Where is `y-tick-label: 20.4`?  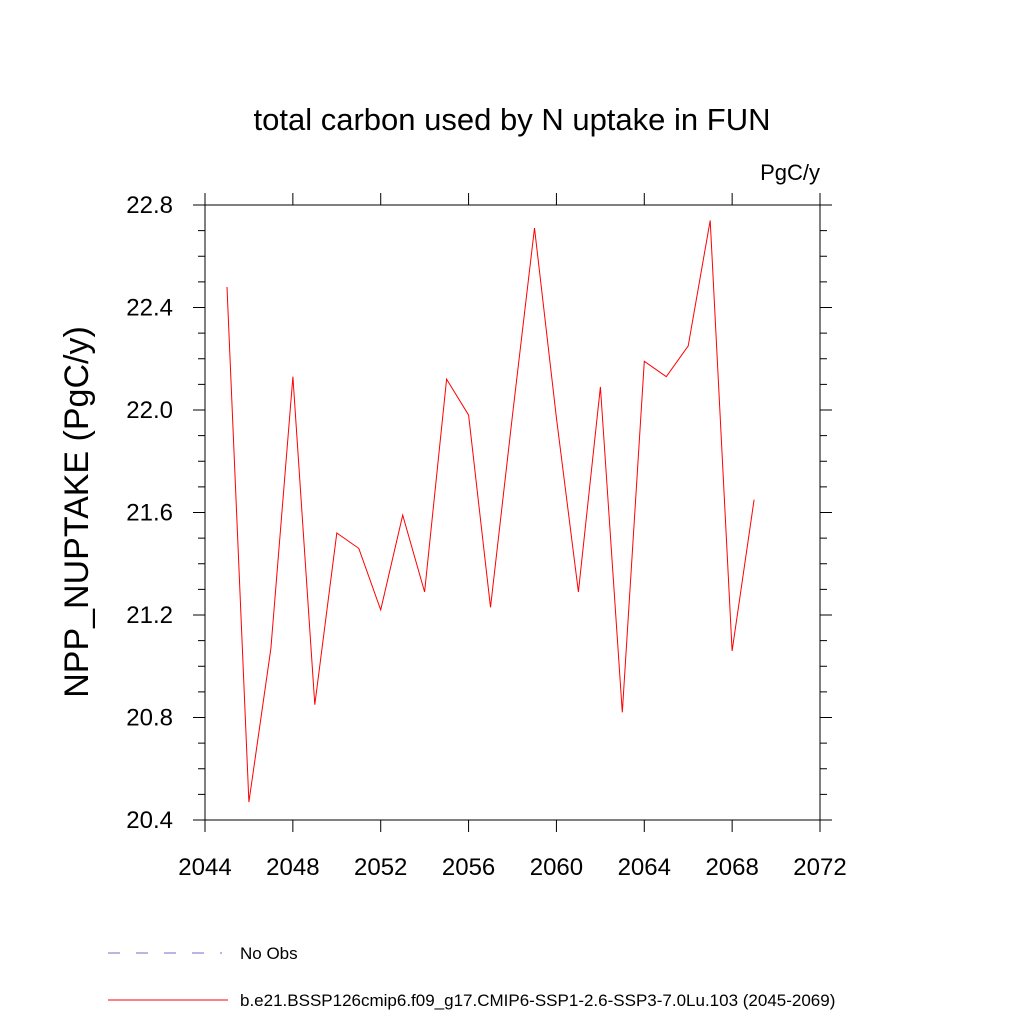 y-tick-label: 20.4 is located at coordinates (149, 820).